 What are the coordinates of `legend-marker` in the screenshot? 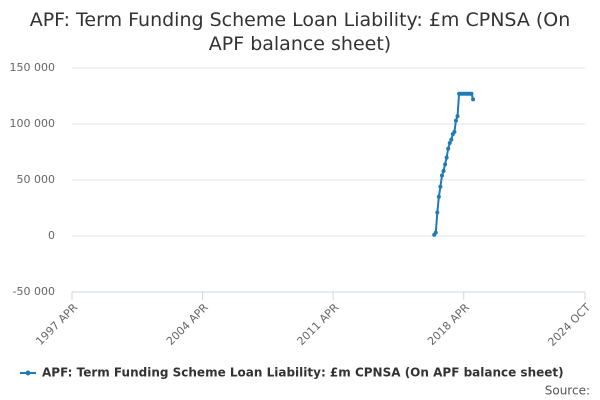 It's located at (28, 373).